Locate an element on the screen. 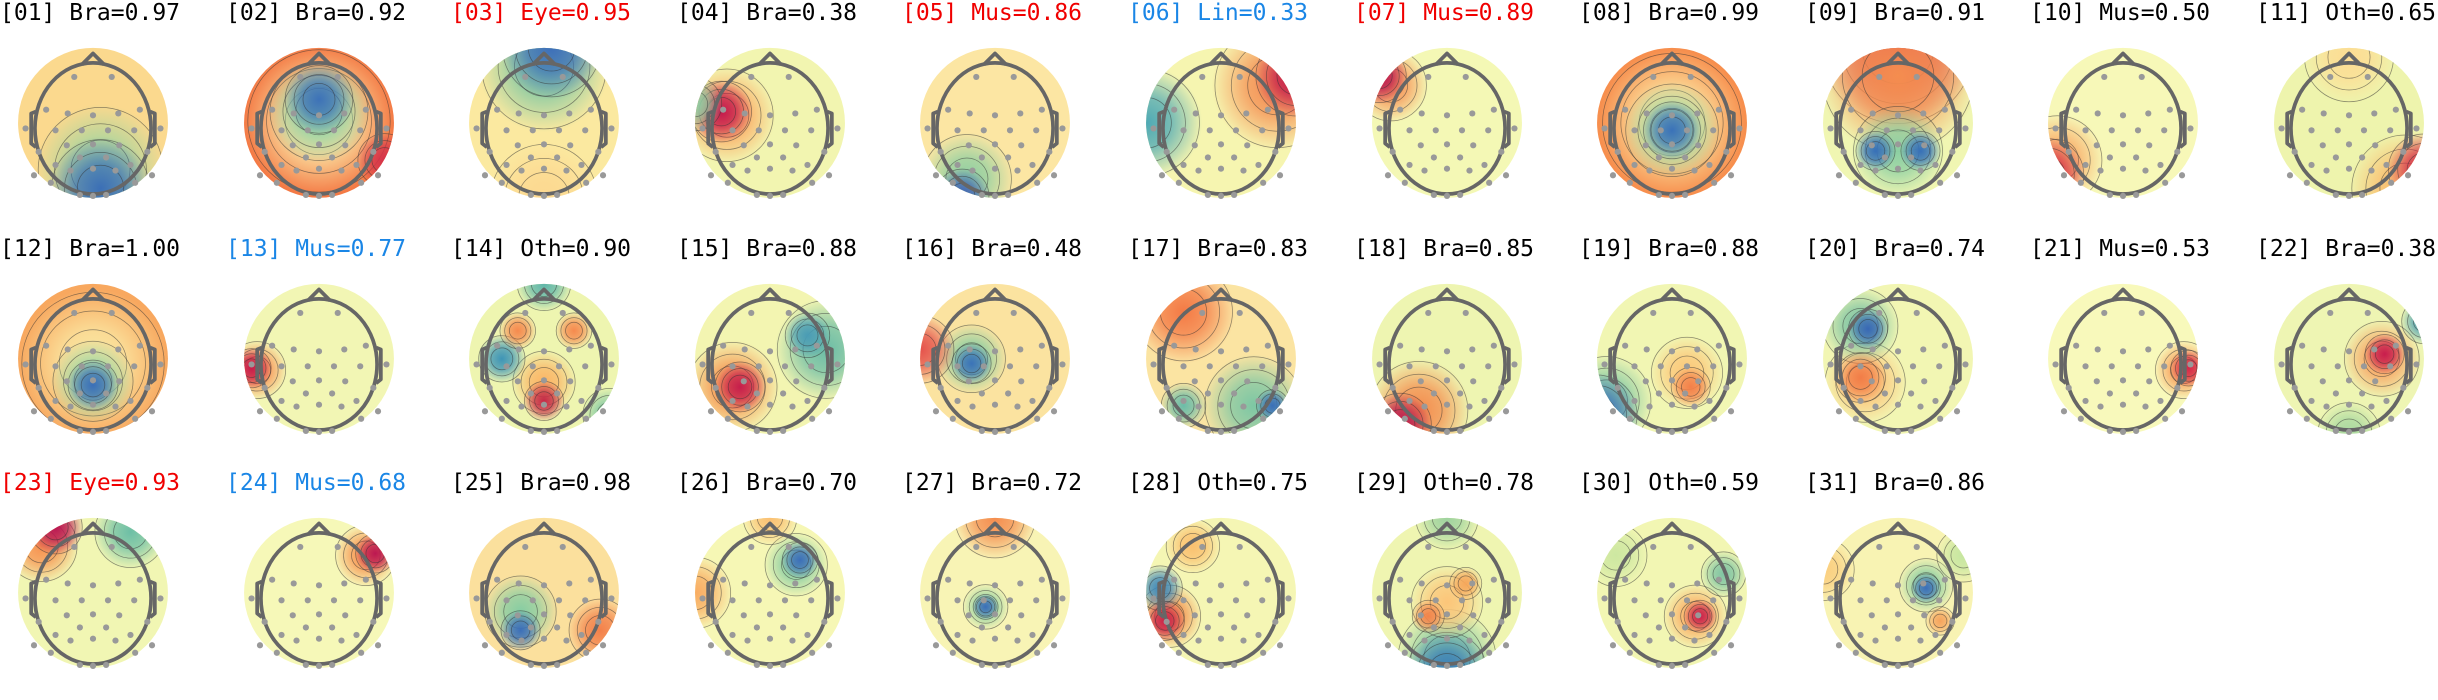  component-label: [09] Bra=0.91 is located at coordinates (1895, 13).